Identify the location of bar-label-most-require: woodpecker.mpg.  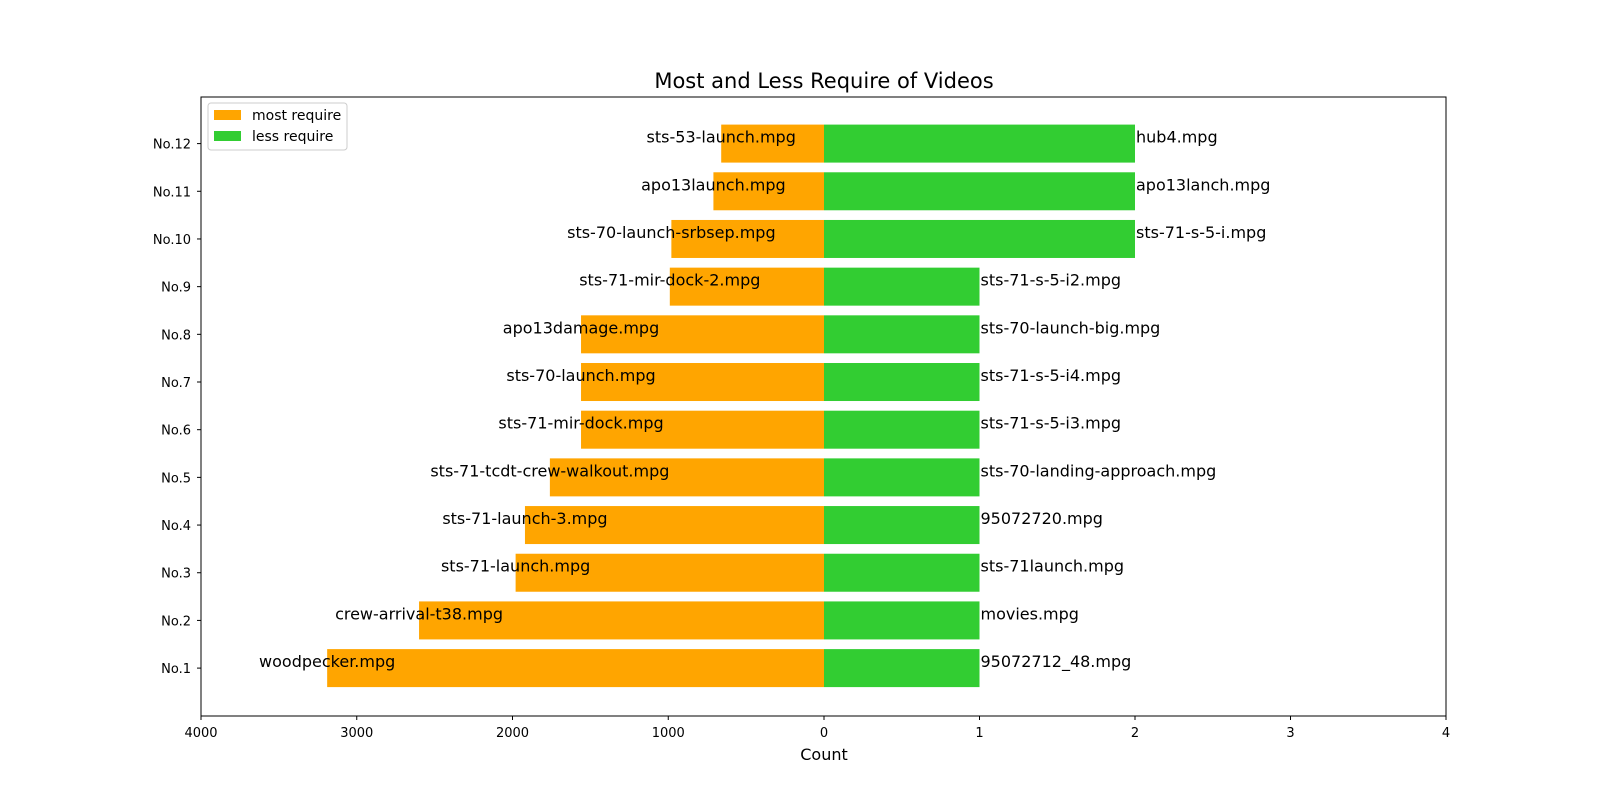
(327, 661).